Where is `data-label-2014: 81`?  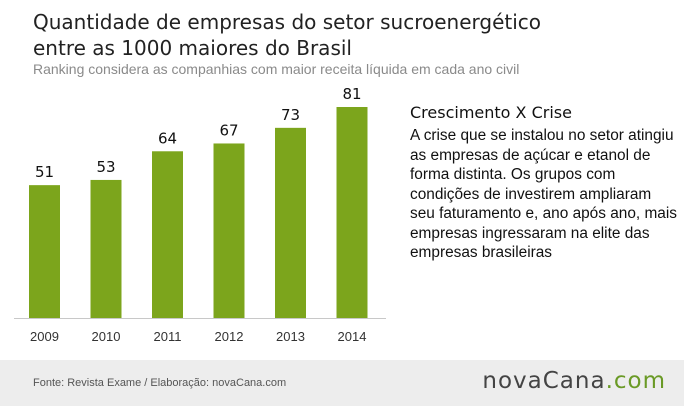
data-label-2014: 81 is located at coordinates (351, 94).